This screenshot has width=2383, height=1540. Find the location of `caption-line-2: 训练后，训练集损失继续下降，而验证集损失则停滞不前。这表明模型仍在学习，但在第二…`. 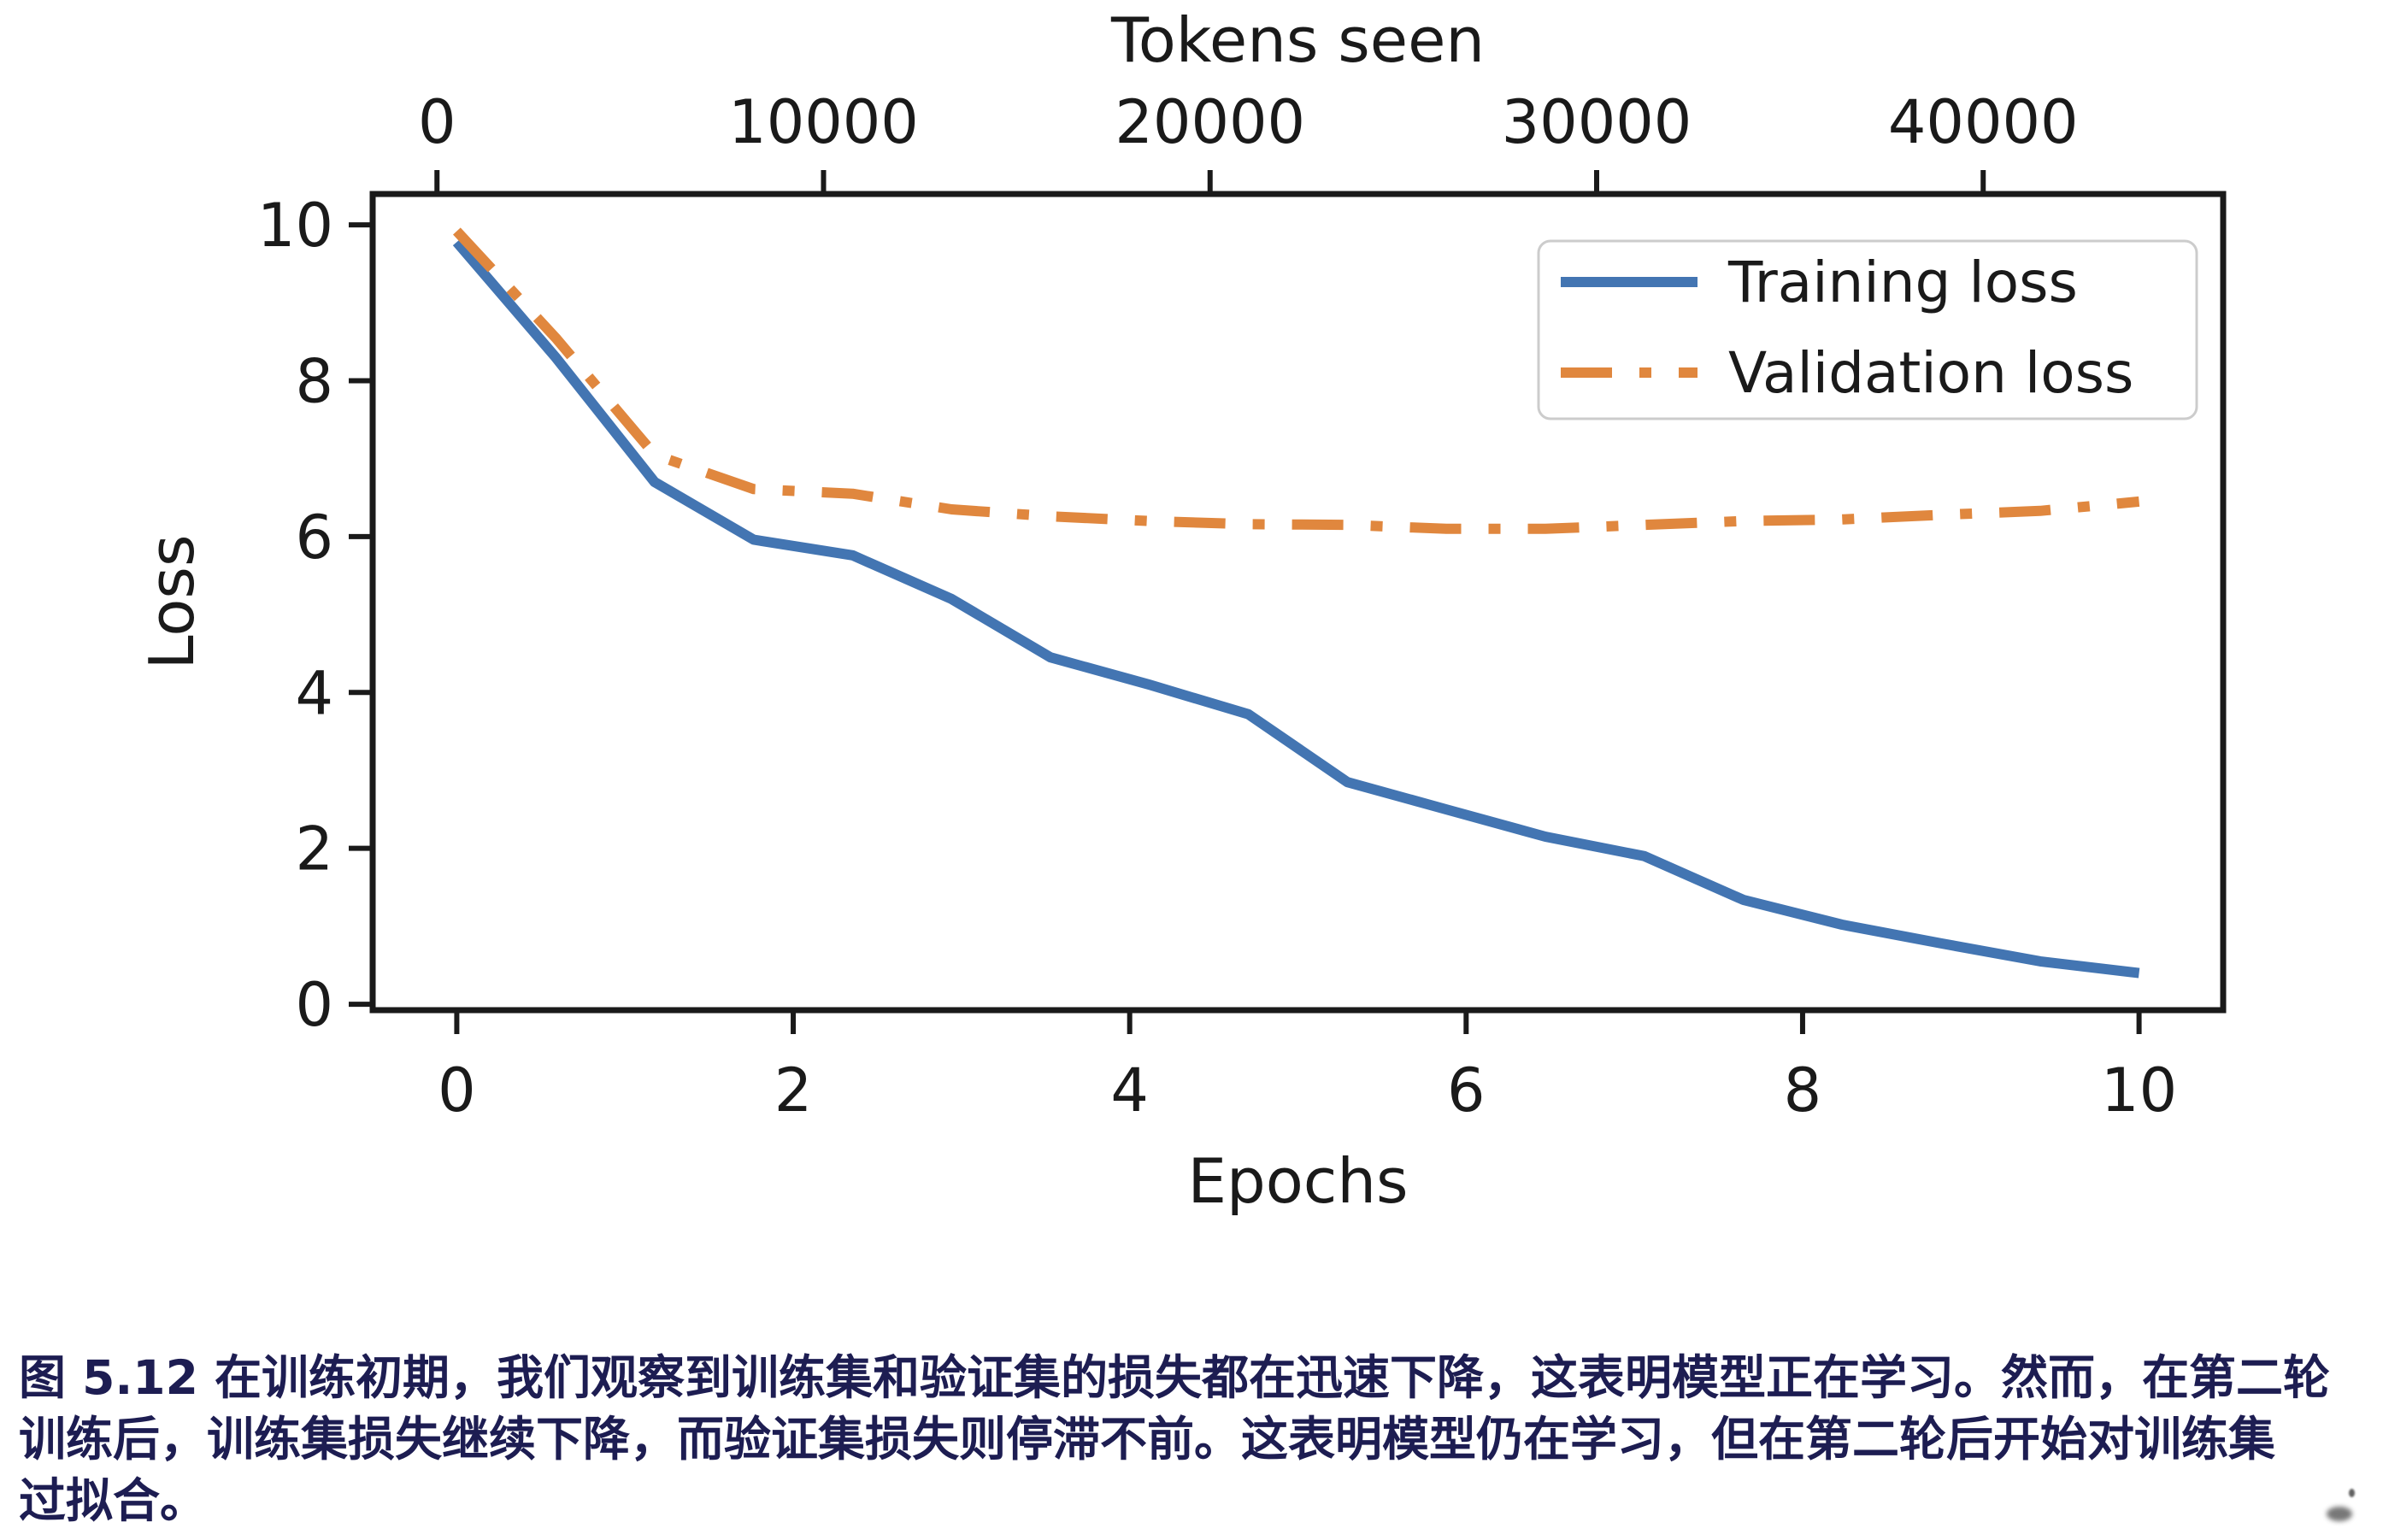

caption-line-2: 训练后，训练集损失继续下降，而验证集损失则停滞不前。这表明模型仍在学习，但在第二… is located at coordinates (1148, 1439).